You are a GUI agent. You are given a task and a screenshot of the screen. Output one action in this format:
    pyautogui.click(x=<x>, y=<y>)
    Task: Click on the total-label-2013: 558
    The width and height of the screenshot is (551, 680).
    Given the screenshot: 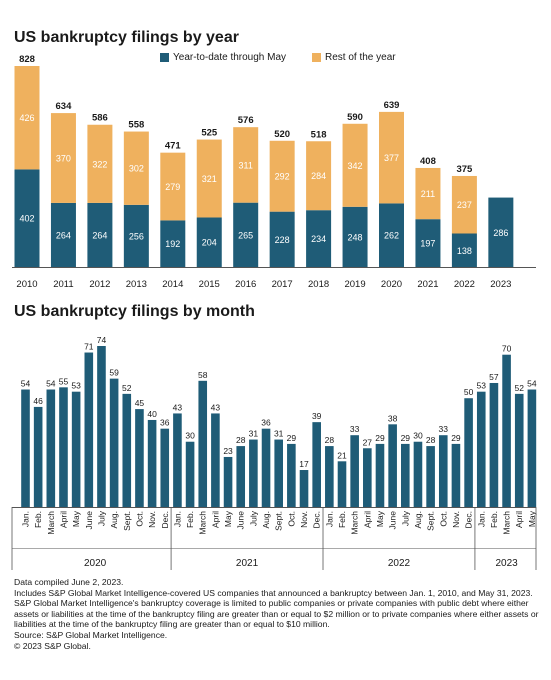 What is the action you would take?
    pyautogui.click(x=136, y=125)
    